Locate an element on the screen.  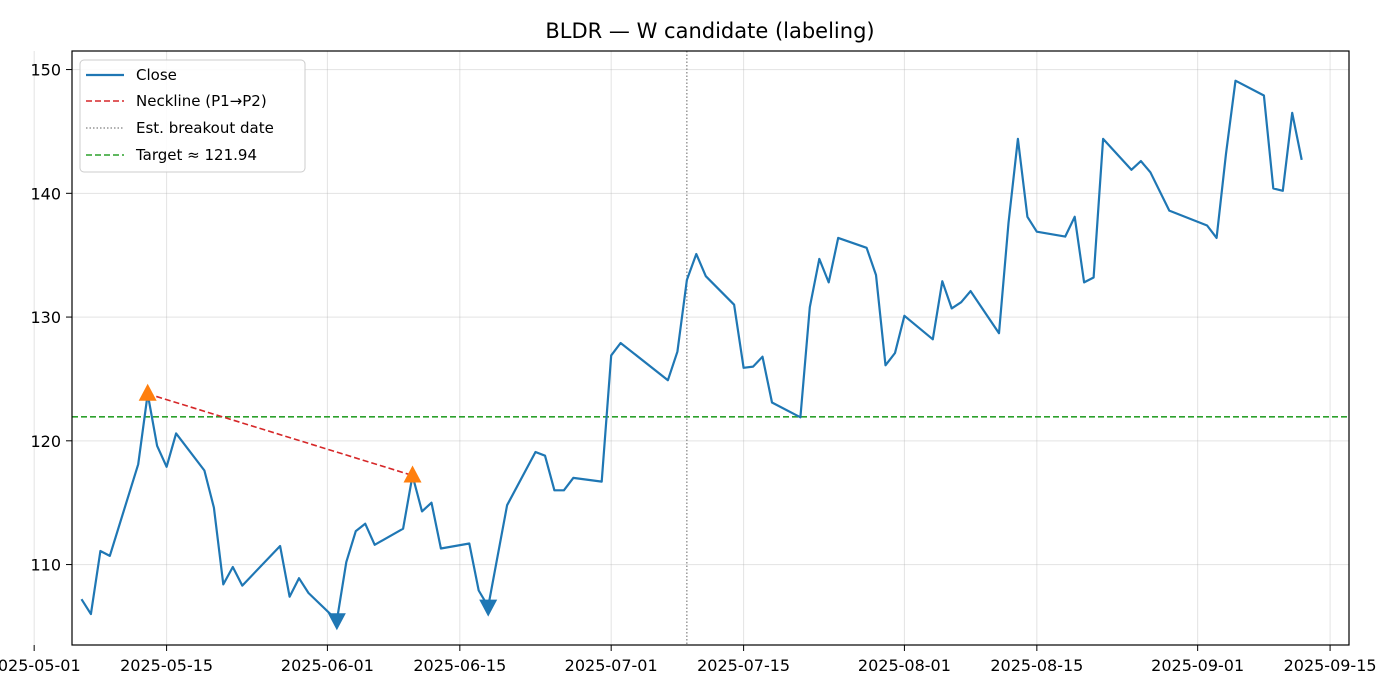
x-tick-label: 2025-07-15 is located at coordinates (743, 665).